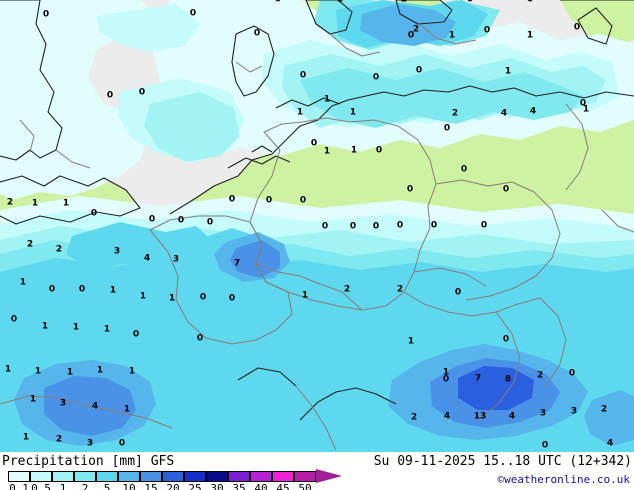  Describe the element at coordinates (217, 486) in the screenshot. I see `colorbar-tick-label: 30` at that location.